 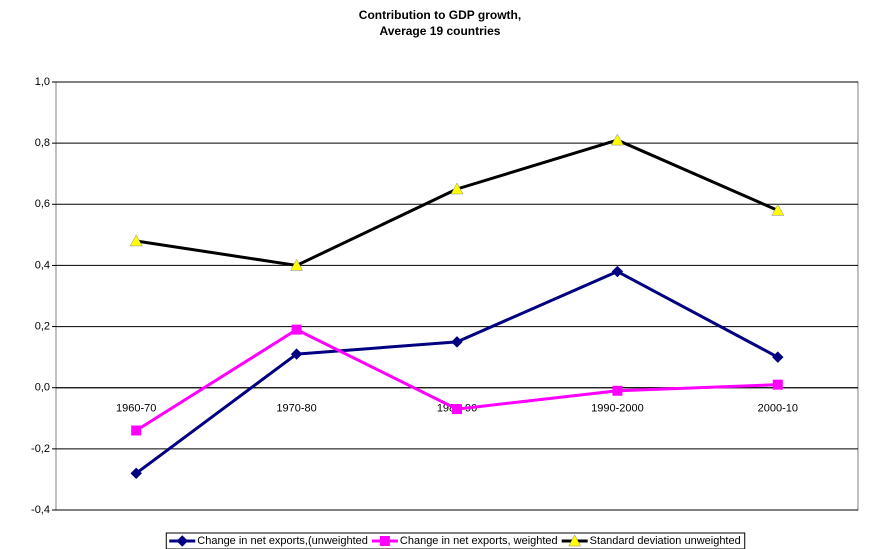 I want to click on legend-label: Change in net exports, weighted, so click(x=479, y=541).